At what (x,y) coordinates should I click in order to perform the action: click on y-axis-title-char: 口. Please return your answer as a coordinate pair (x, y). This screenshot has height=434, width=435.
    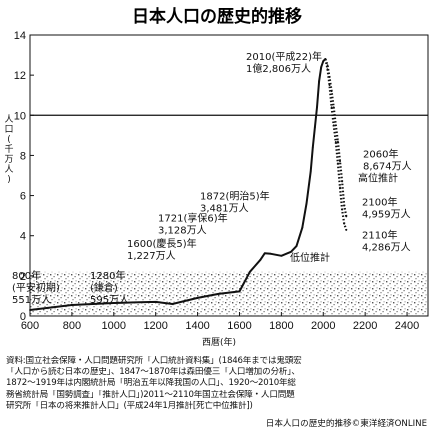
    Looking at the image, I should click on (8, 130).